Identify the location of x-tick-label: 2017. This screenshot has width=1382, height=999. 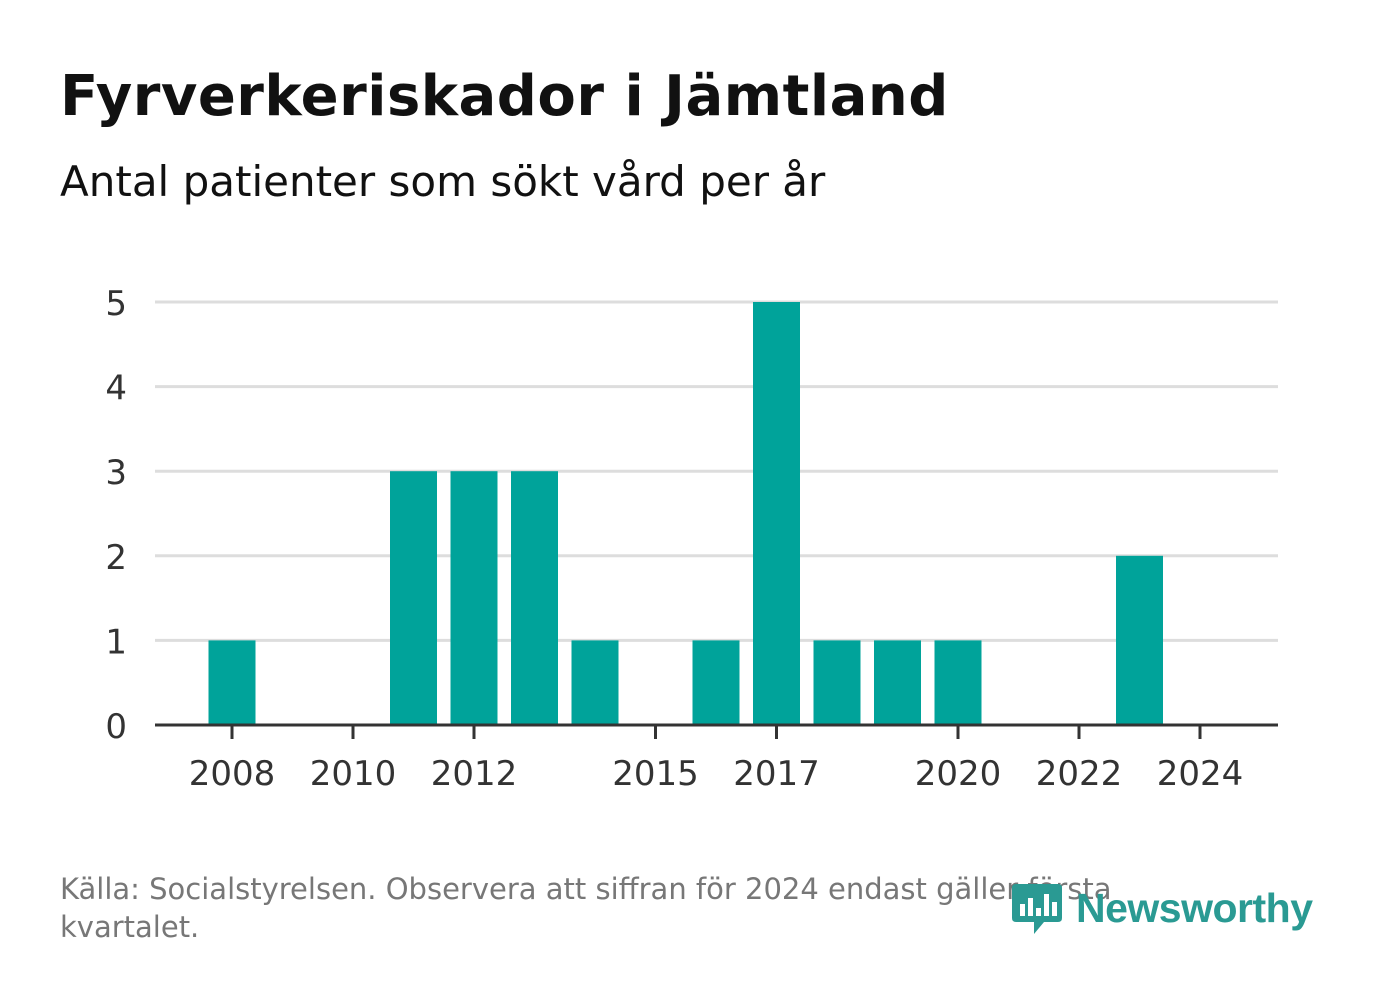
(776, 774).